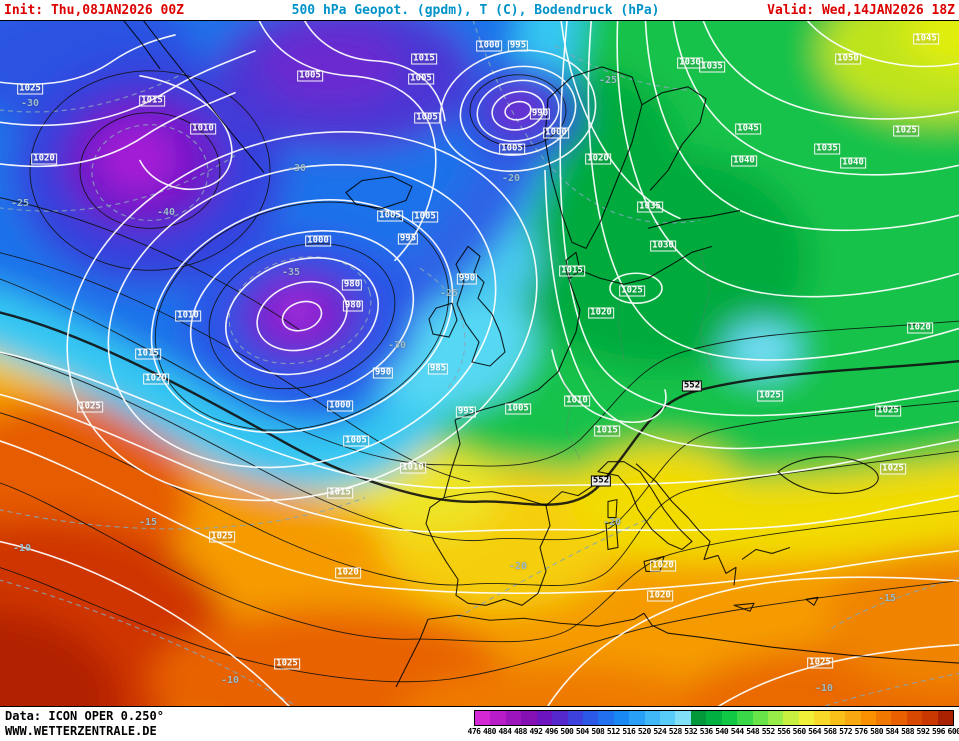  What do you see at coordinates (784, 731) in the screenshot?
I see `colorbar-tick: 556` at bounding box center [784, 731].